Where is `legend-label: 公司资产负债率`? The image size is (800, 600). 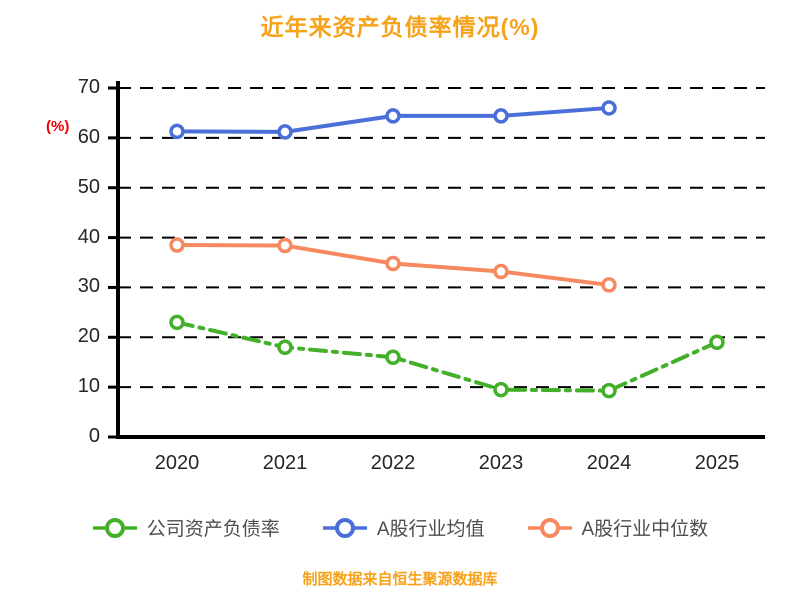 legend-label: 公司资产负债率 is located at coordinates (213, 529).